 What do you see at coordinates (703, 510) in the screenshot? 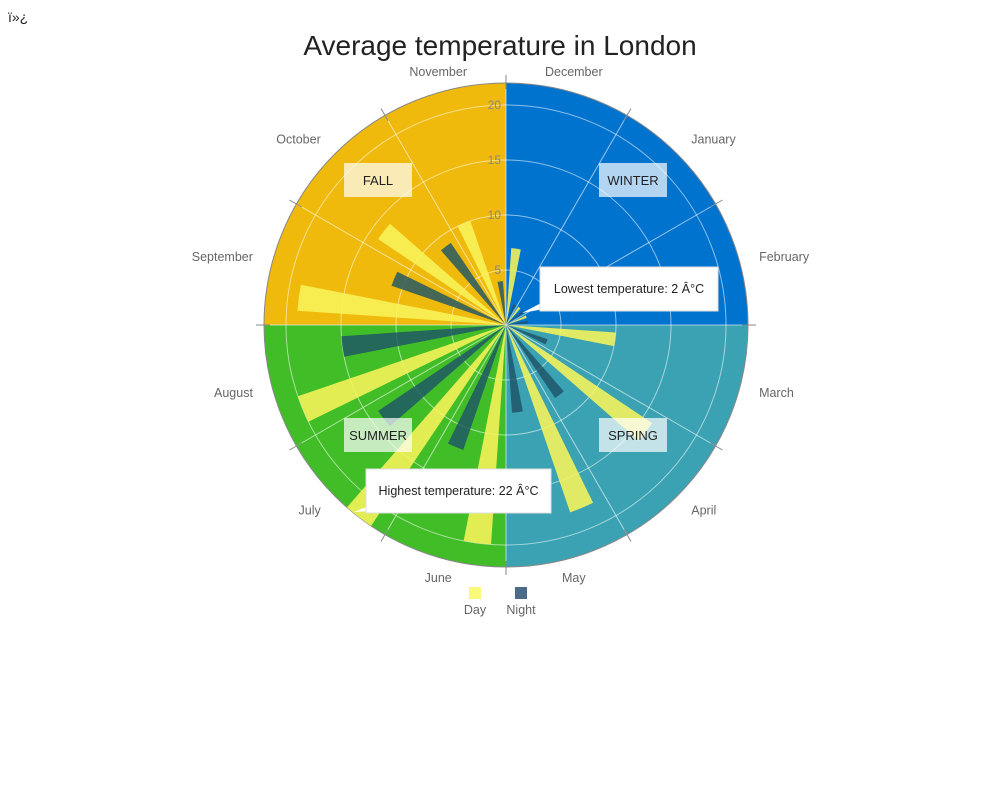
I see `month-label-april: April` at bounding box center [703, 510].